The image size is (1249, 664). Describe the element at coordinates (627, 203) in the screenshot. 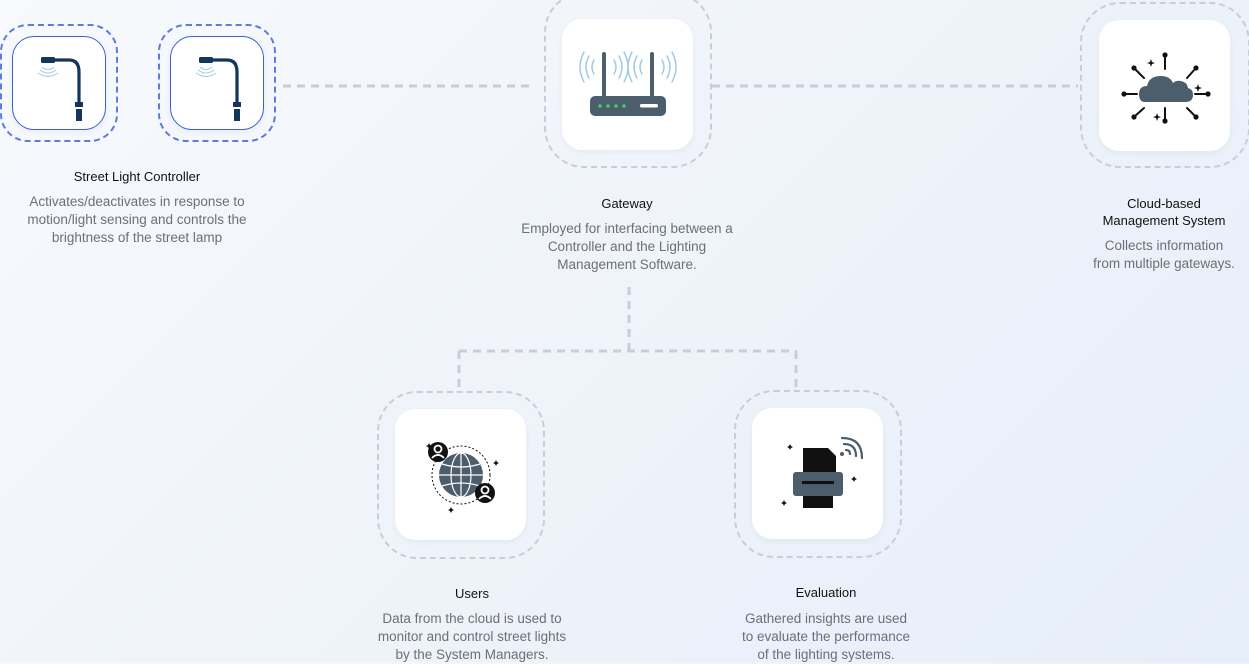

I see `gateway-title: Gateway` at that location.